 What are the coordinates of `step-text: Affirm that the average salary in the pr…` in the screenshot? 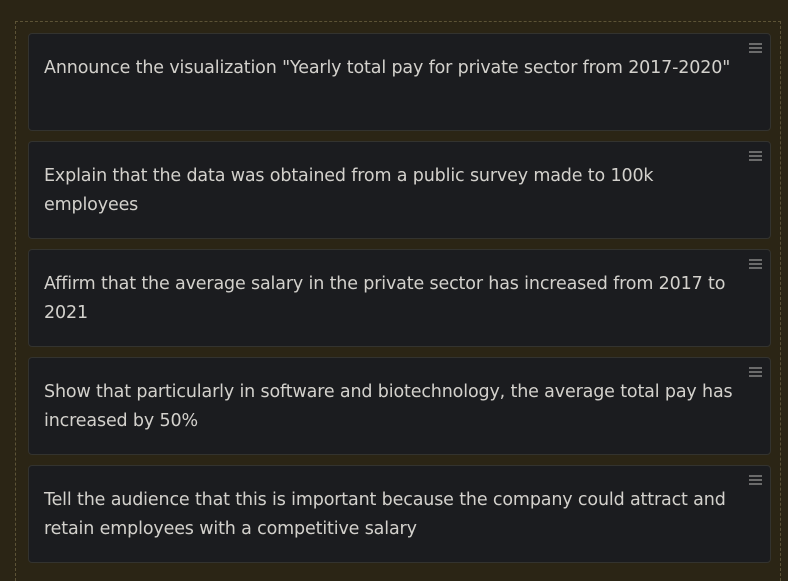 It's located at (385, 298).